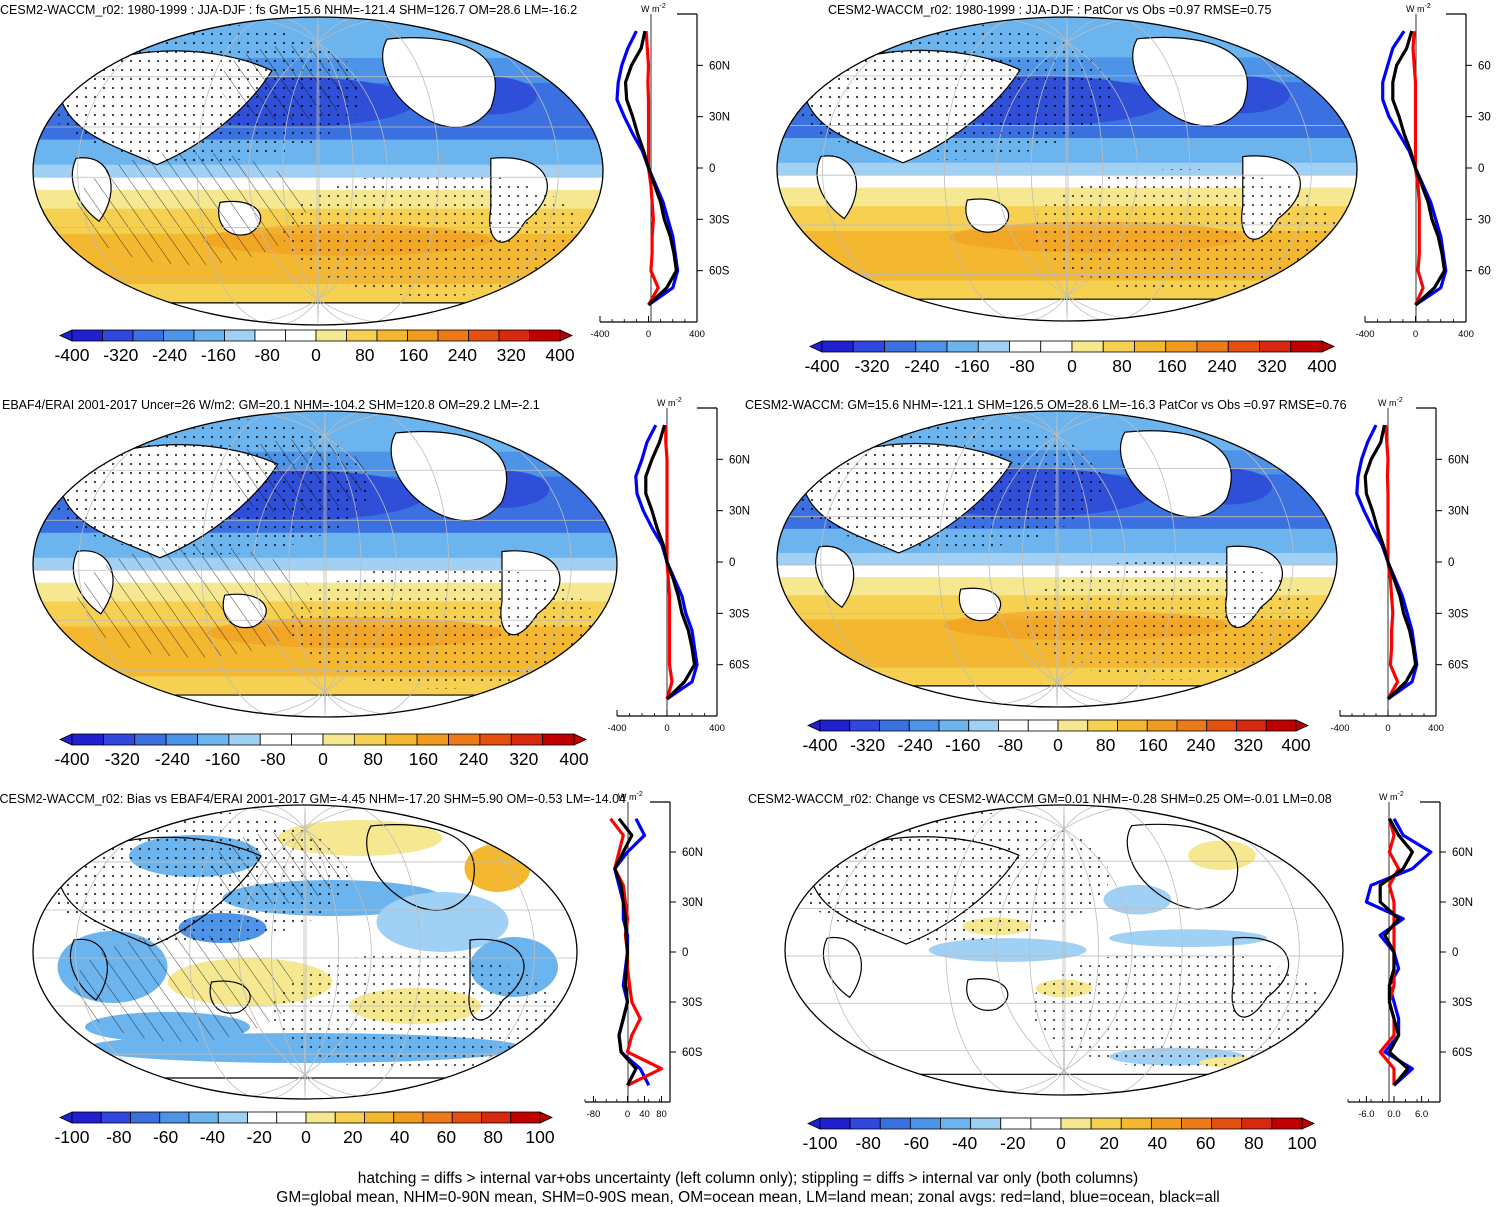  Describe the element at coordinates (1013, 1143) in the screenshot. I see `colorbar-tick-label: -20` at that location.